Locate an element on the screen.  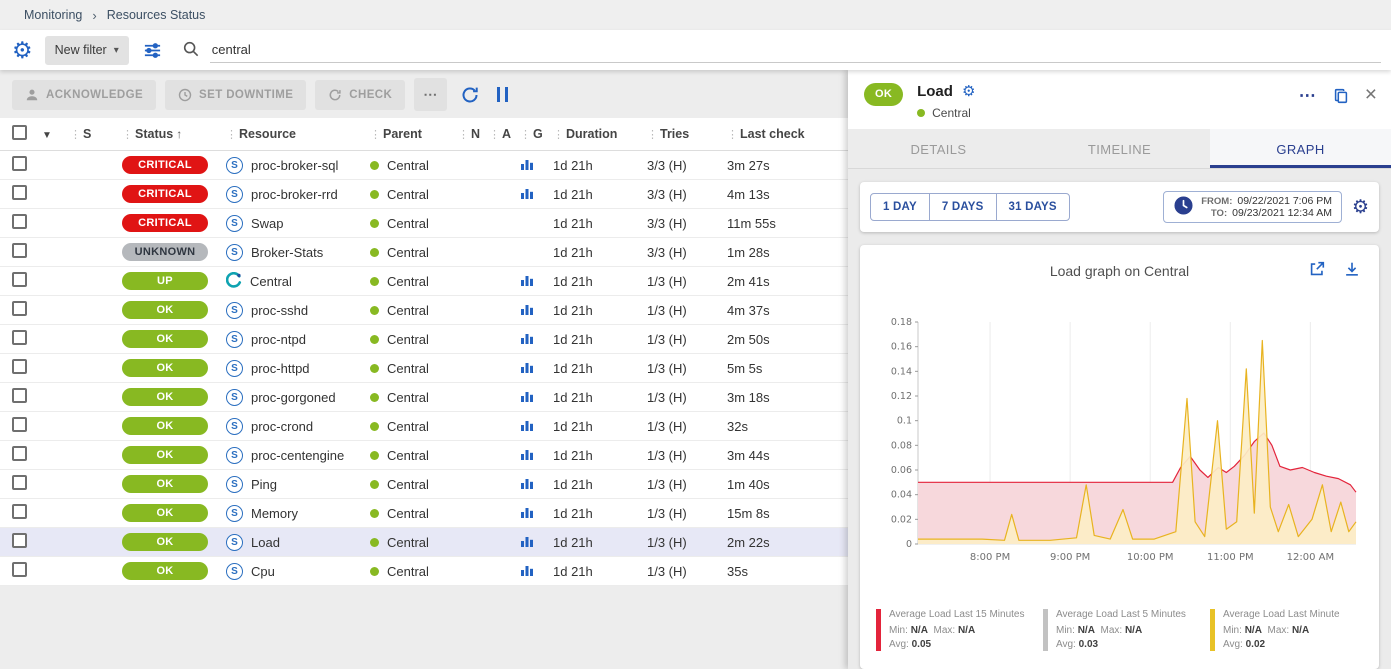
tab-graph: GRAPH is located at coordinates (1300, 148).